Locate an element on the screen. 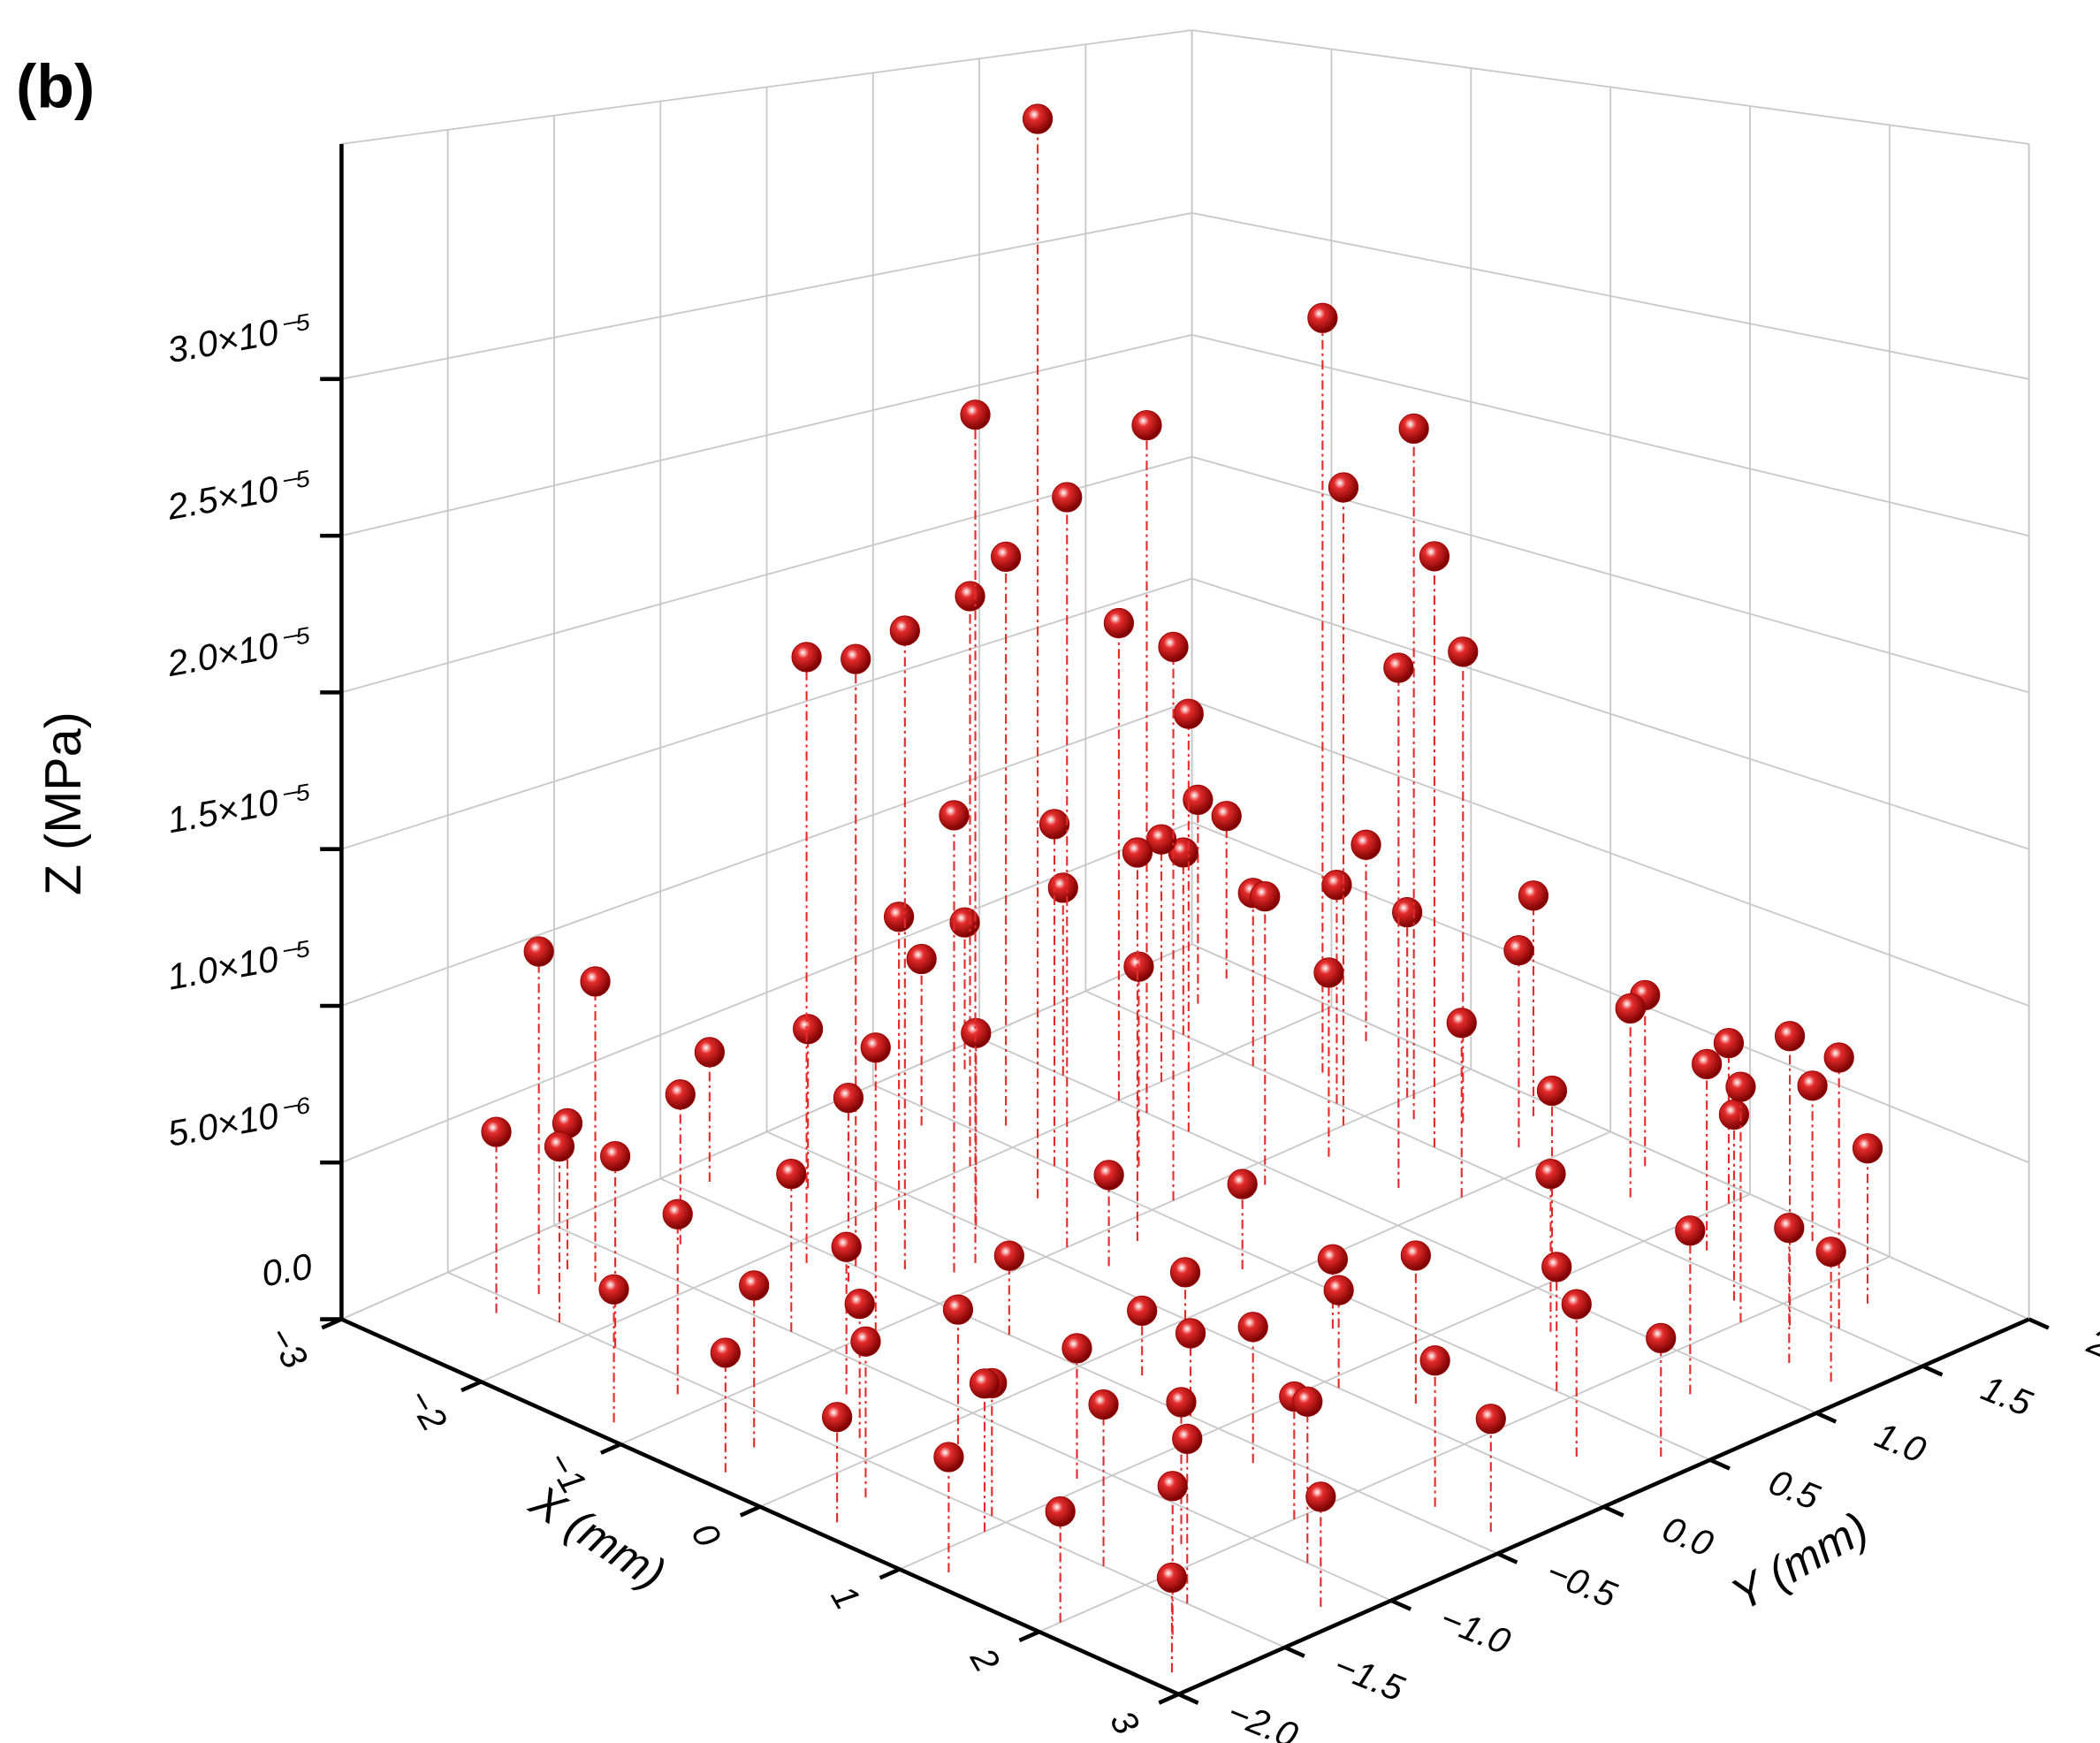  x-tick-label: −3 is located at coordinates (288, 1348).